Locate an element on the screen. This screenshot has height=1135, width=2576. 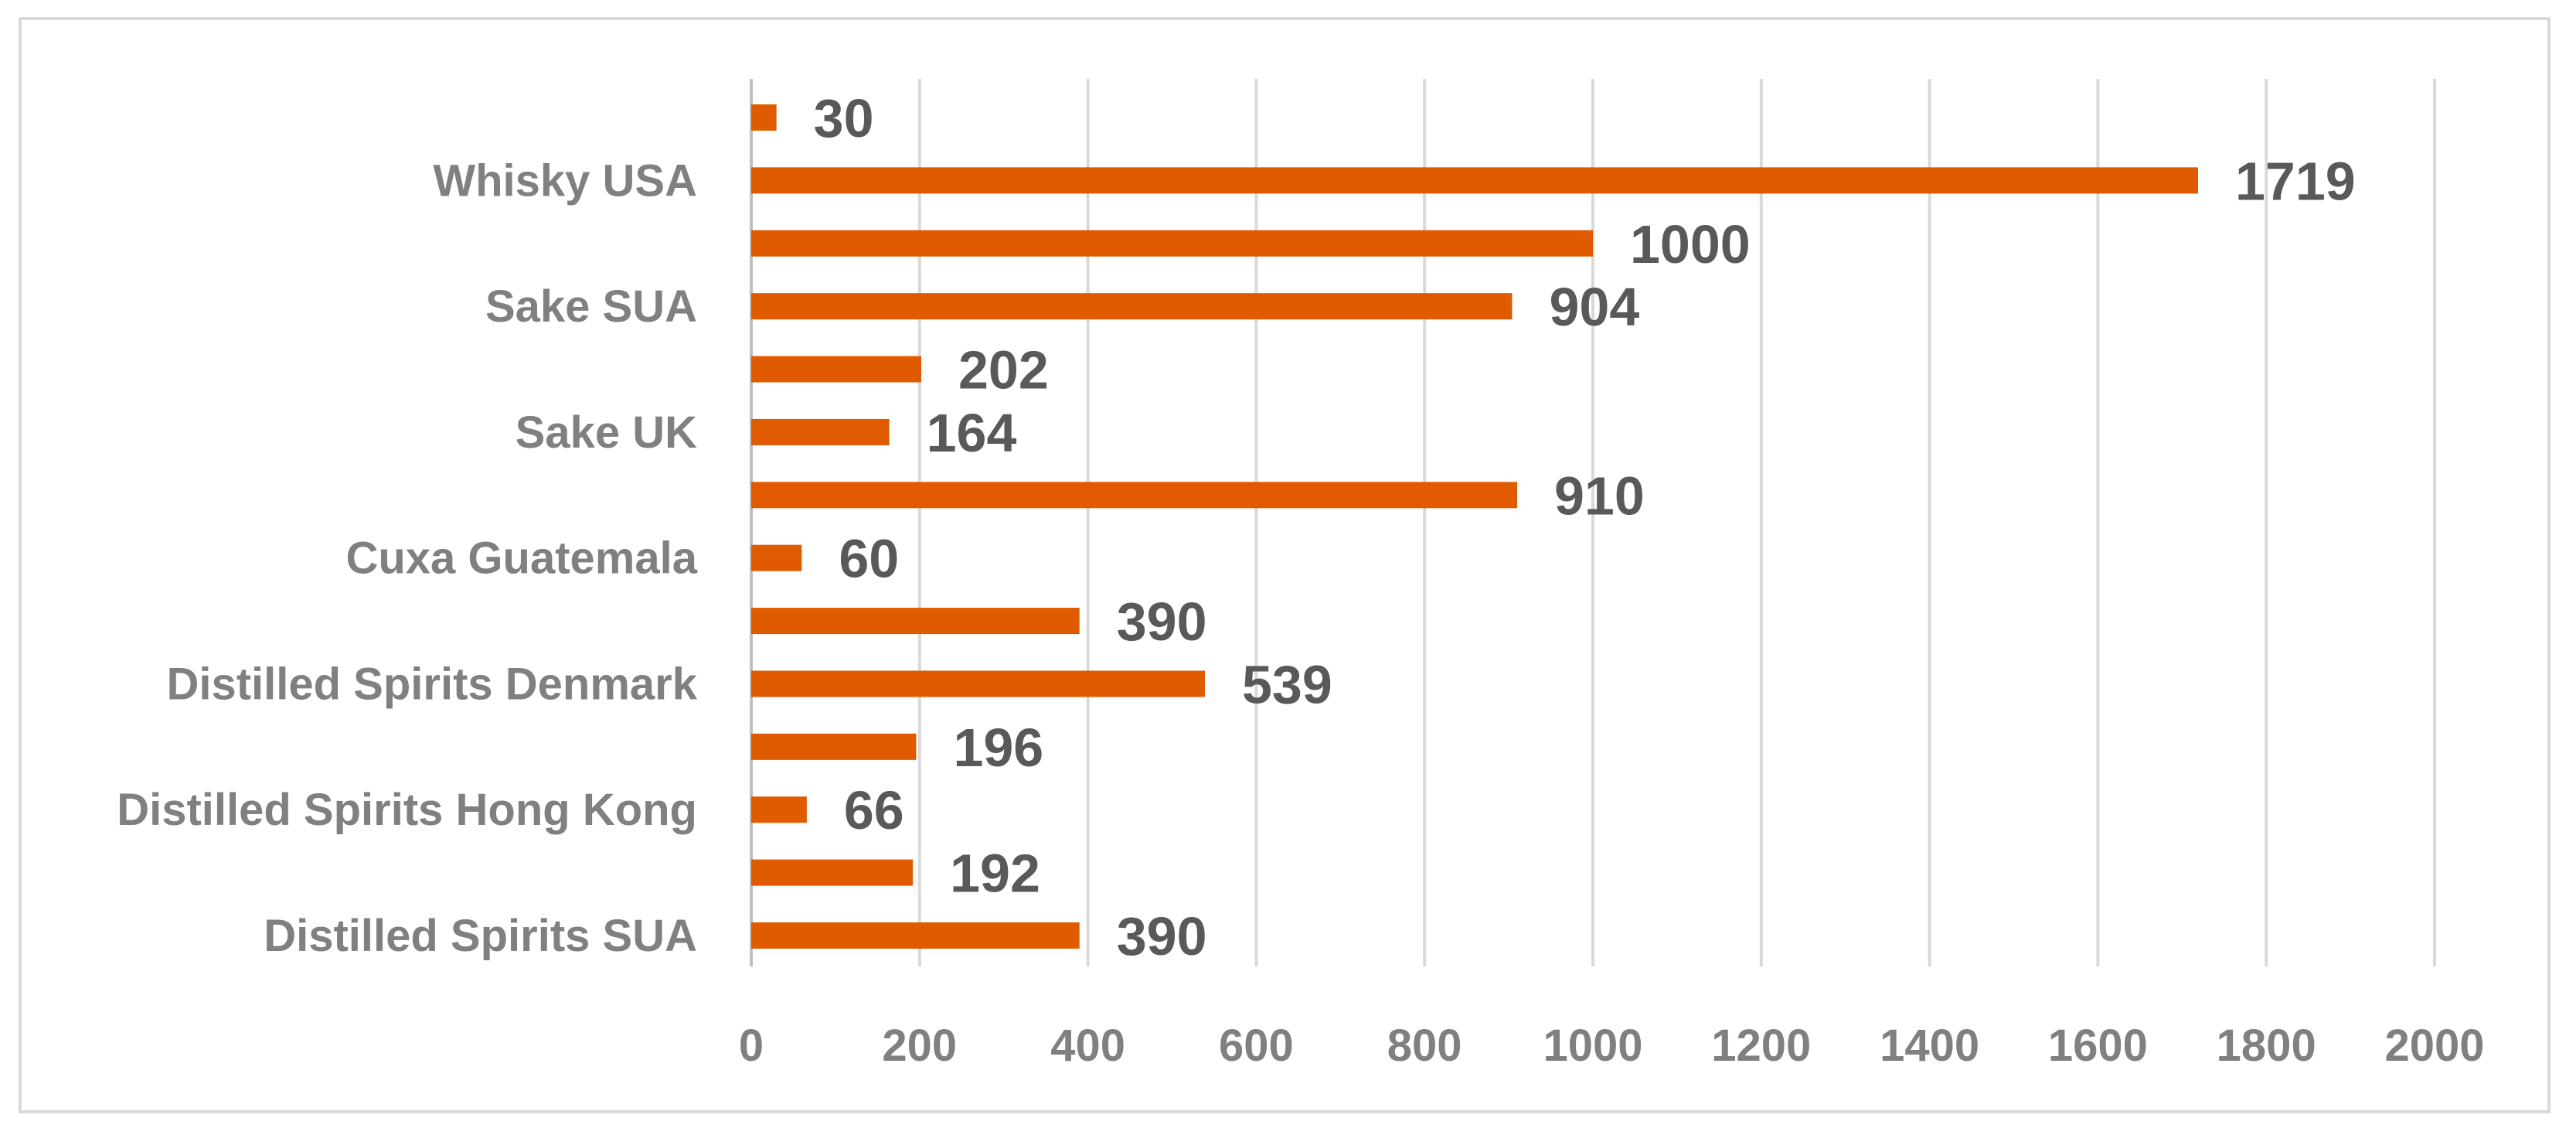
category-label: Sake SUA is located at coordinates (591, 306).